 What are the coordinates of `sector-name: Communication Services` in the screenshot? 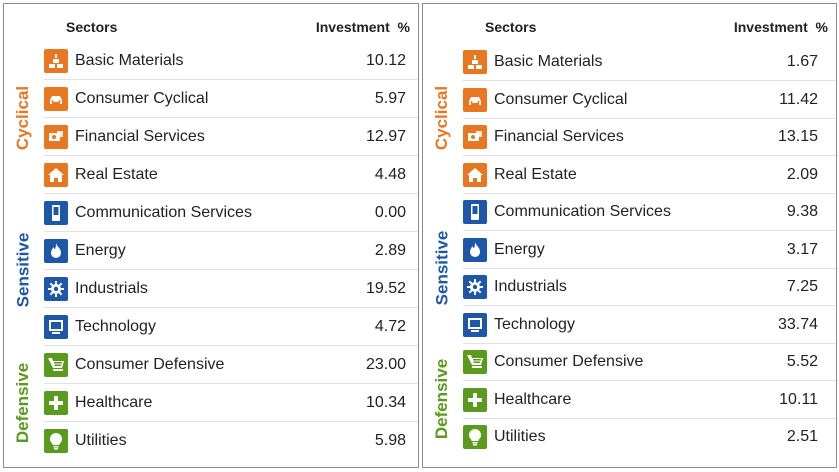 It's located at (163, 212).